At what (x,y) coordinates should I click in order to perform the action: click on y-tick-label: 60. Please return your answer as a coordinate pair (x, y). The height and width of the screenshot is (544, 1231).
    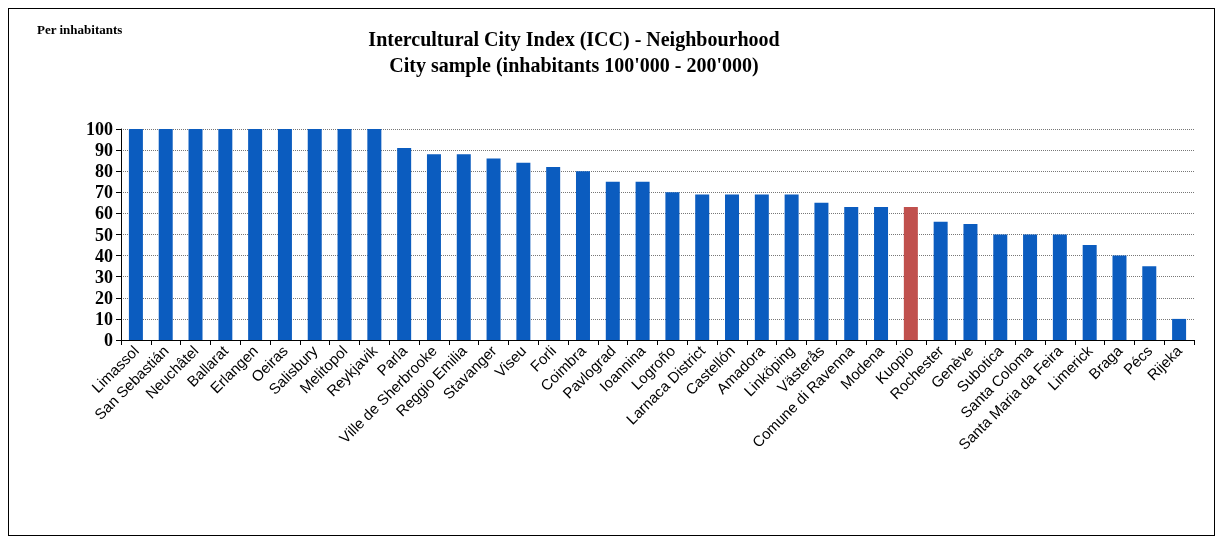
    Looking at the image, I should click on (104, 213).